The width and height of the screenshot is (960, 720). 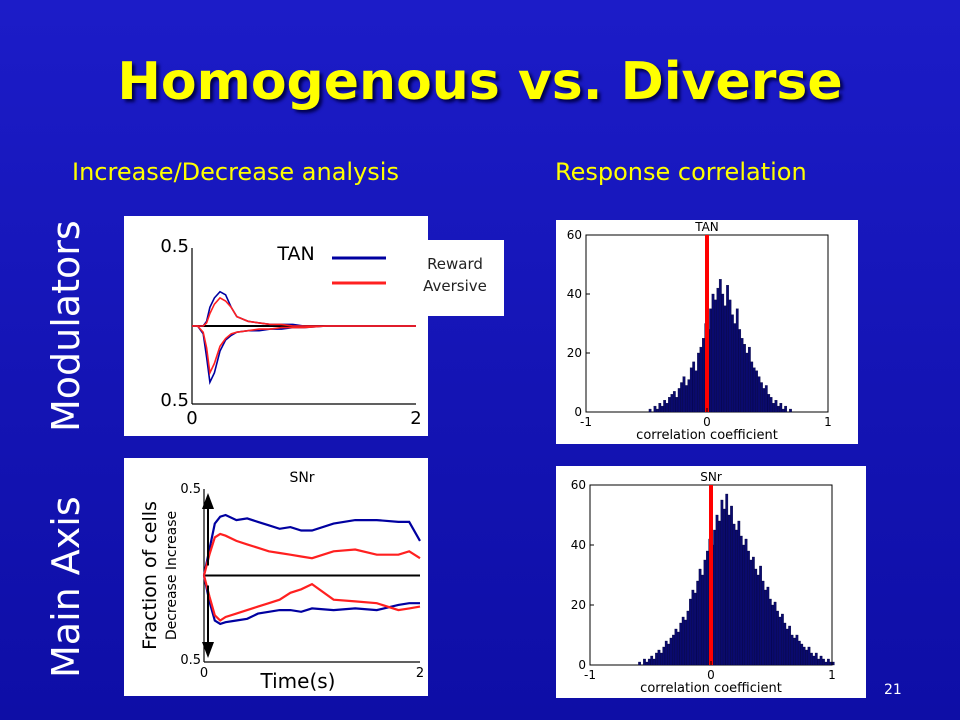 What do you see at coordinates (172, 575) in the screenshot?
I see `y-axis-inner-label: Decrease Increase` at bounding box center [172, 575].